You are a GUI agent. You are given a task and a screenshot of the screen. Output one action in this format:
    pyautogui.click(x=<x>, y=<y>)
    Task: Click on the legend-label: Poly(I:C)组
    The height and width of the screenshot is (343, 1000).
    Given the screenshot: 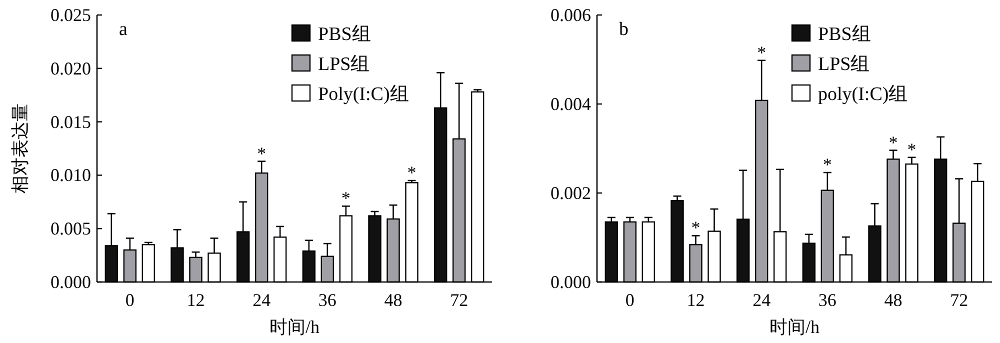 What is the action you would take?
    pyautogui.click(x=363, y=94)
    